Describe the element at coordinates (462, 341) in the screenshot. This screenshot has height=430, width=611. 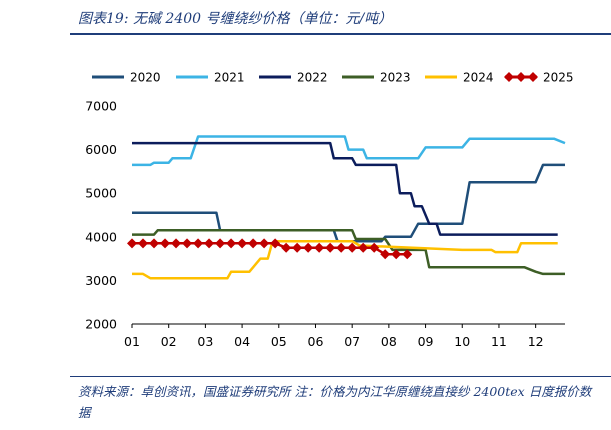
I see `x-tick-label-10: 10` at that location.